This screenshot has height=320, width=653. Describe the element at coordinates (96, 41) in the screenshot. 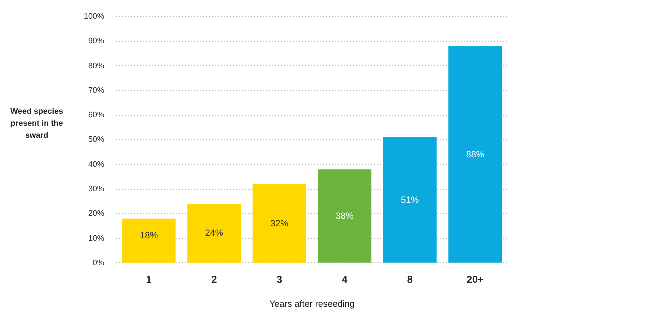

I see `y-tick-label: 90%` at that location.